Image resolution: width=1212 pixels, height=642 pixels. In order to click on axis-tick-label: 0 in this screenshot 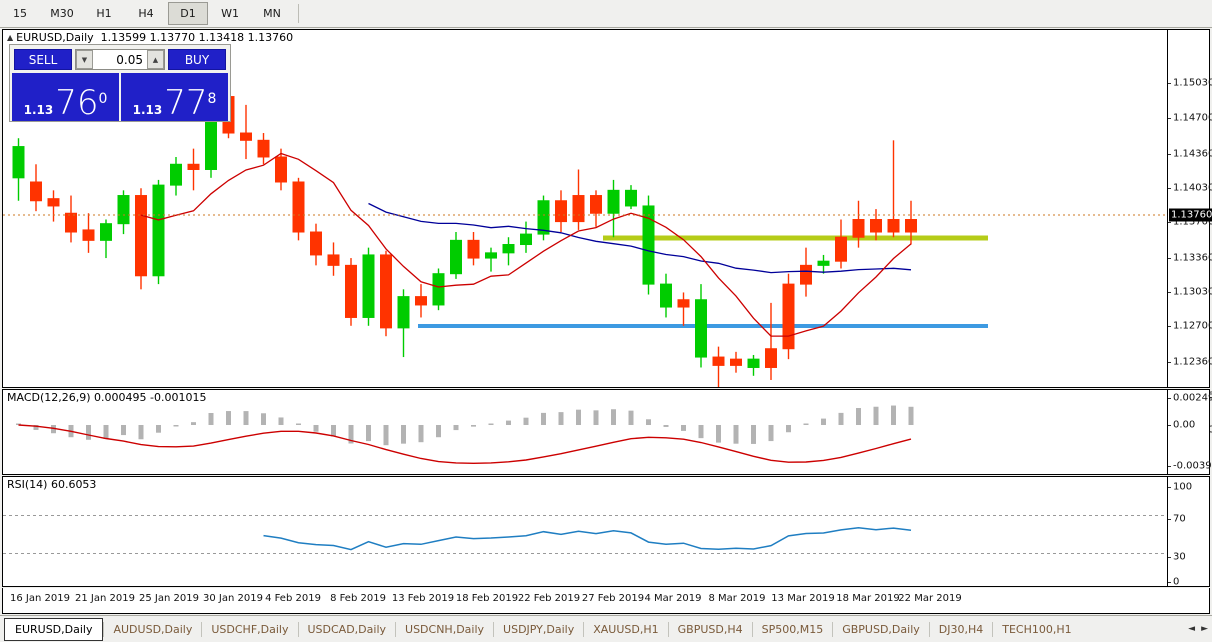, I will do `click(1176, 582)`.